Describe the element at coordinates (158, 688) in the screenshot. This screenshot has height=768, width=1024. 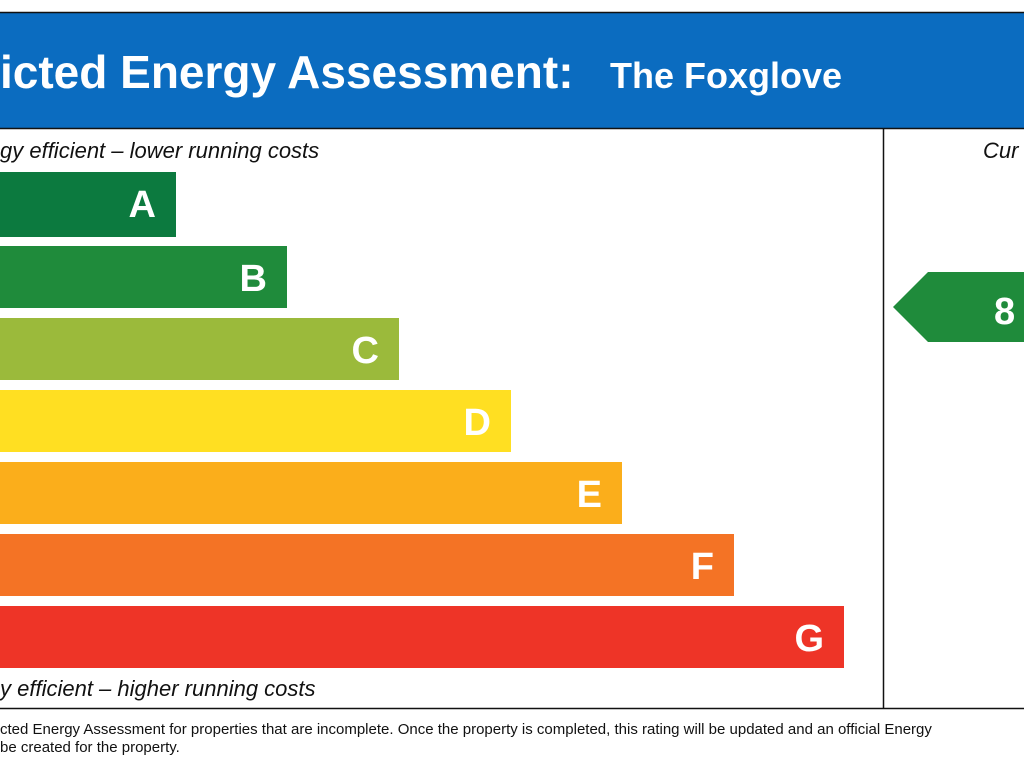
I see `bottom-caption: y efficient – higher running costs` at that location.